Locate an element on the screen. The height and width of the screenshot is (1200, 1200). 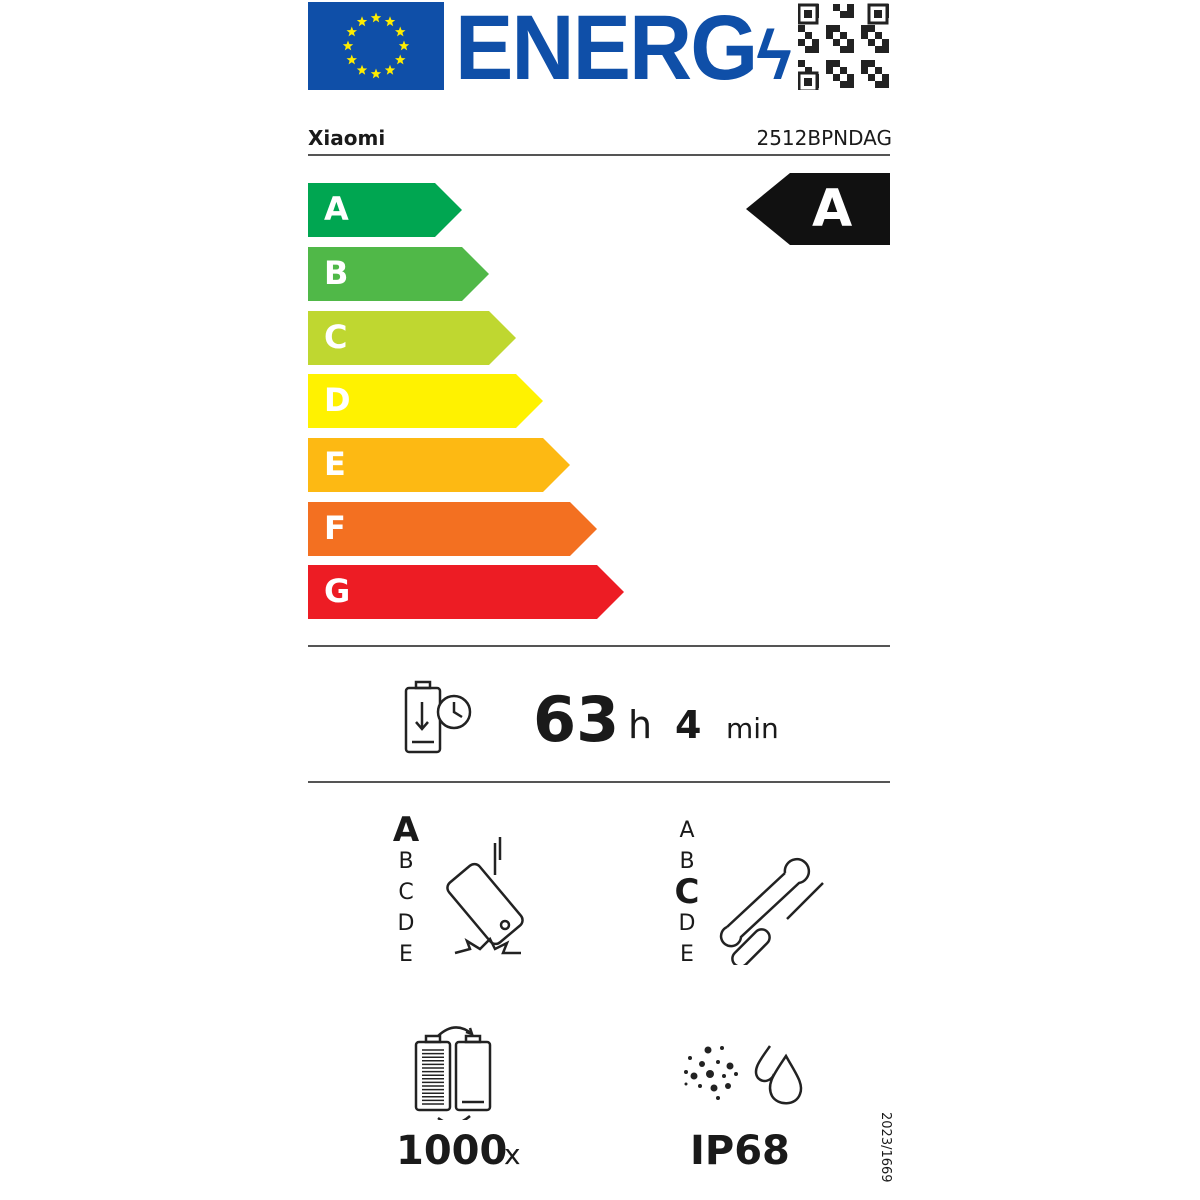
energy-class-a: A is located at coordinates (385, 210).